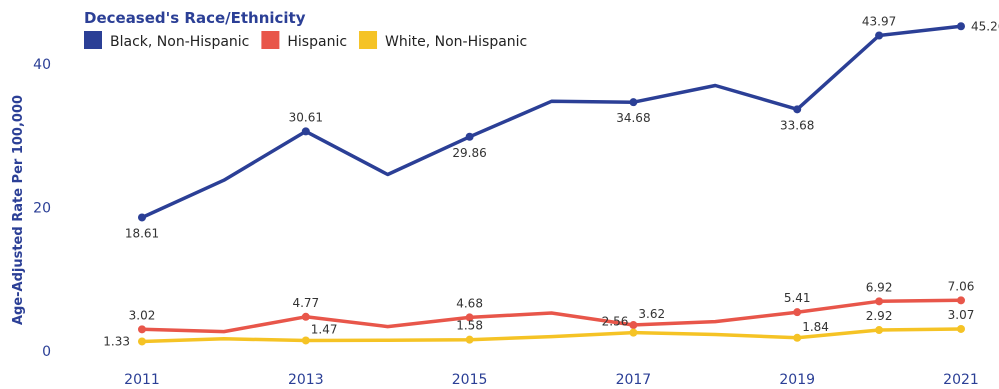 Image resolution: width=999 pixels, height=389 pixels. Describe the element at coordinates (797, 125) in the screenshot. I see `data-label: 33.68` at that location.